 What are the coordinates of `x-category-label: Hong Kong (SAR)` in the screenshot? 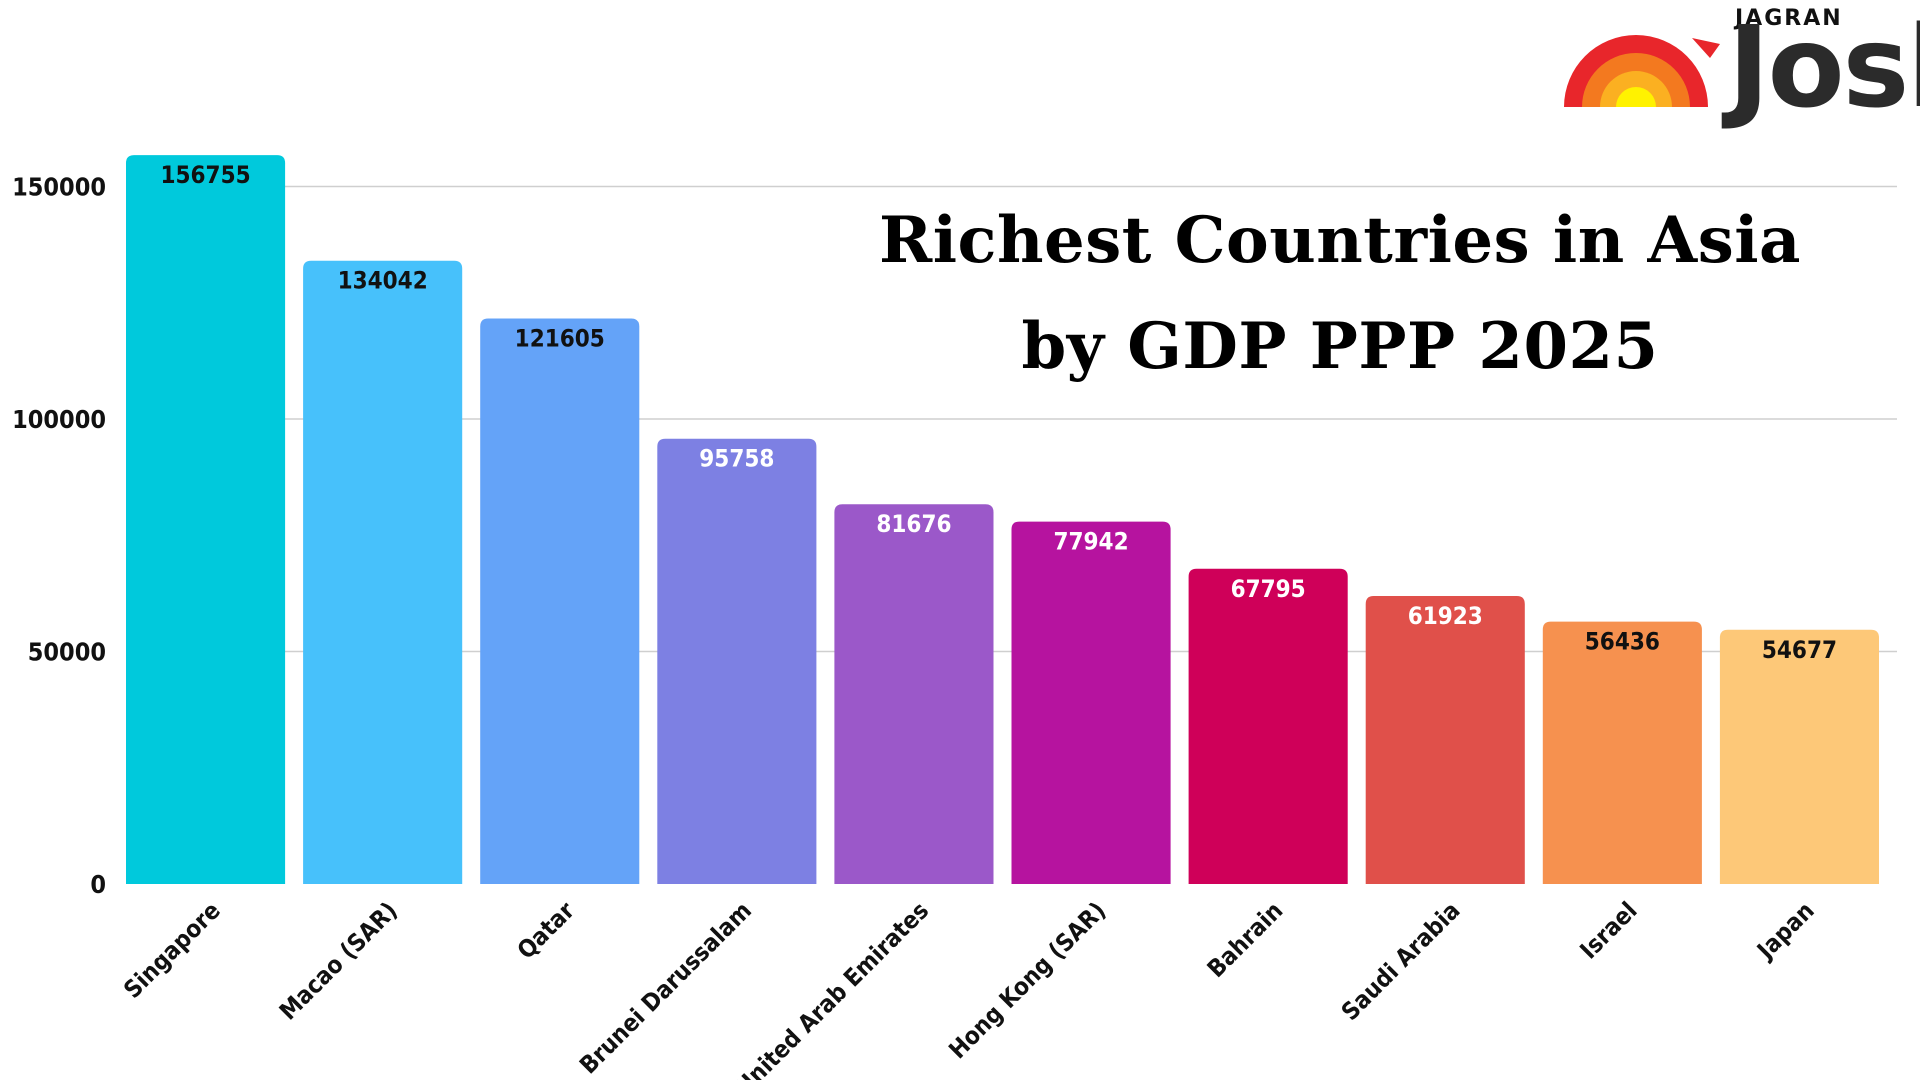 It's located at (1027, 980).